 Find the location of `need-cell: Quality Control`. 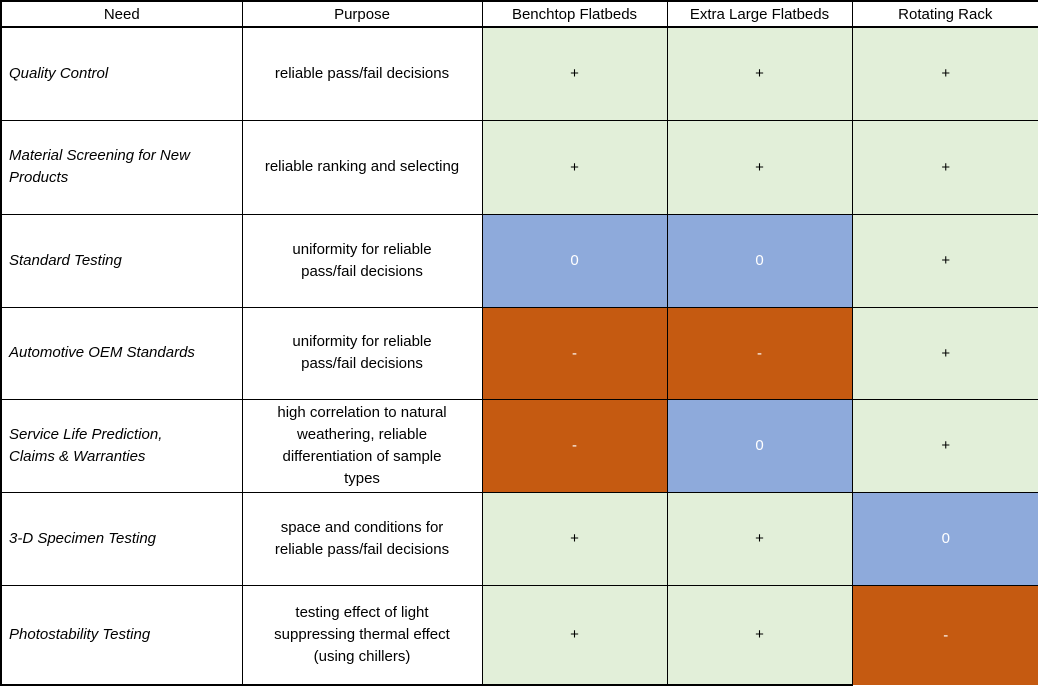

need-cell: Quality Control is located at coordinates (121, 73).